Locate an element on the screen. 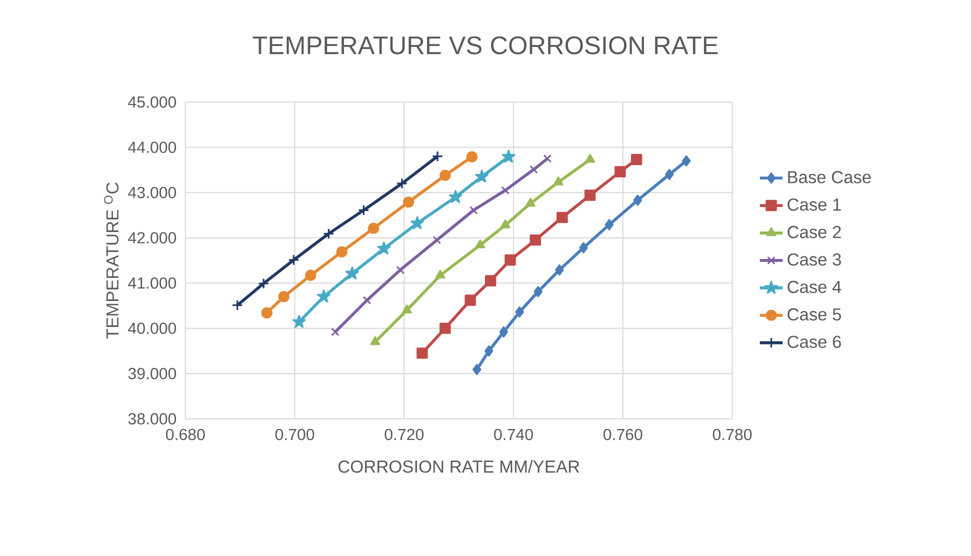  y-tick-label: 40.000 is located at coordinates (152, 328).